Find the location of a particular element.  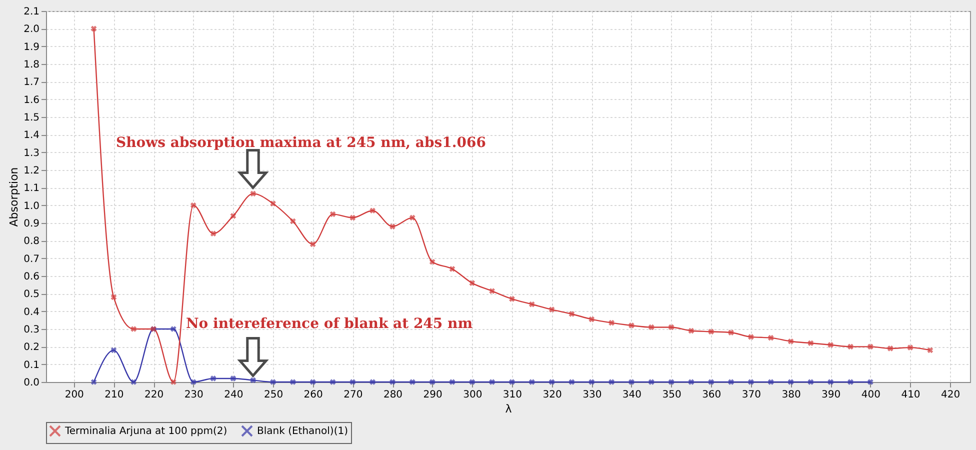

y-tick-label: 1.6 is located at coordinates (32, 100).